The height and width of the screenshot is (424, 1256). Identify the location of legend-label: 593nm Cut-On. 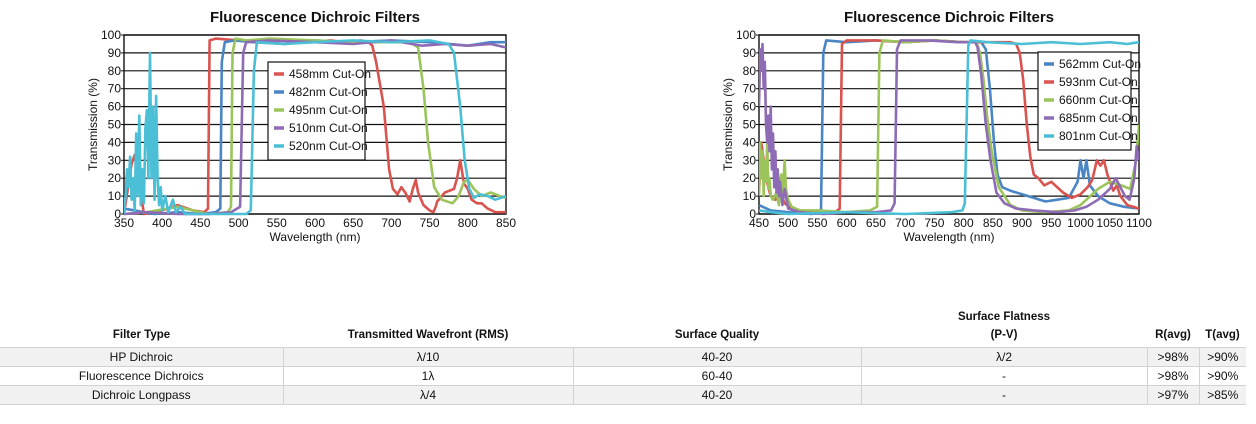
(1098, 82).